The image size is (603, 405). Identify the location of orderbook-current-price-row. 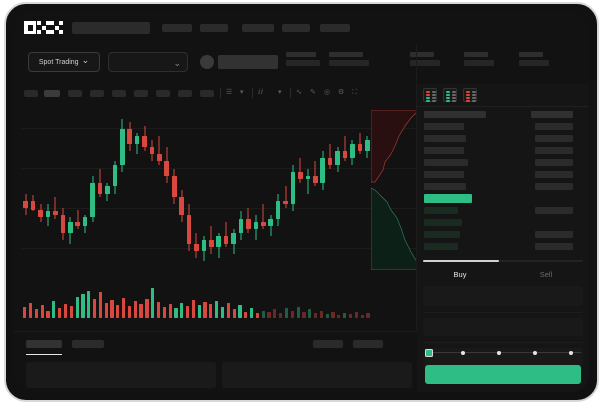
(448, 198).